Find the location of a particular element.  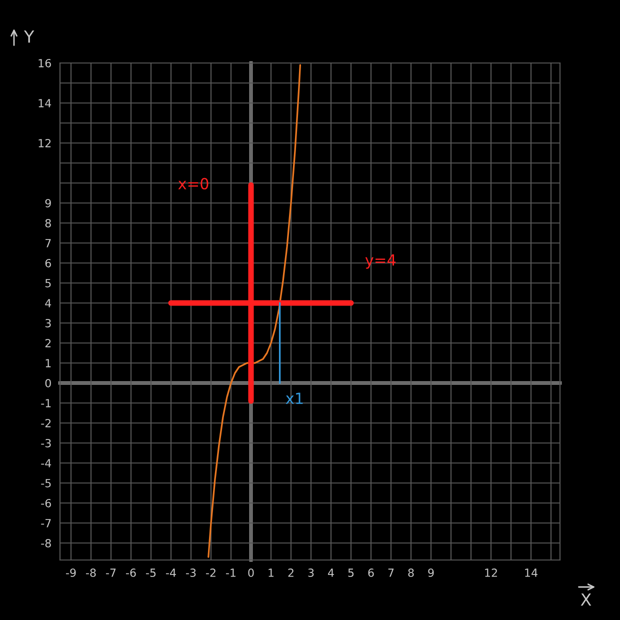

y-tick-label: -4 is located at coordinates (46, 463).